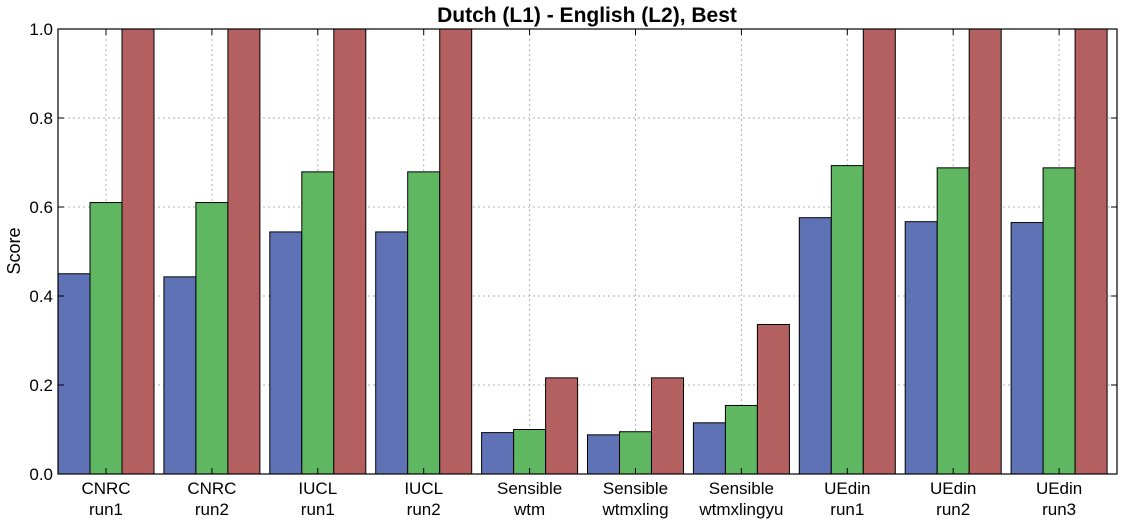 The image size is (1125, 524). I want to click on y-axis-label: Score, so click(14, 250).